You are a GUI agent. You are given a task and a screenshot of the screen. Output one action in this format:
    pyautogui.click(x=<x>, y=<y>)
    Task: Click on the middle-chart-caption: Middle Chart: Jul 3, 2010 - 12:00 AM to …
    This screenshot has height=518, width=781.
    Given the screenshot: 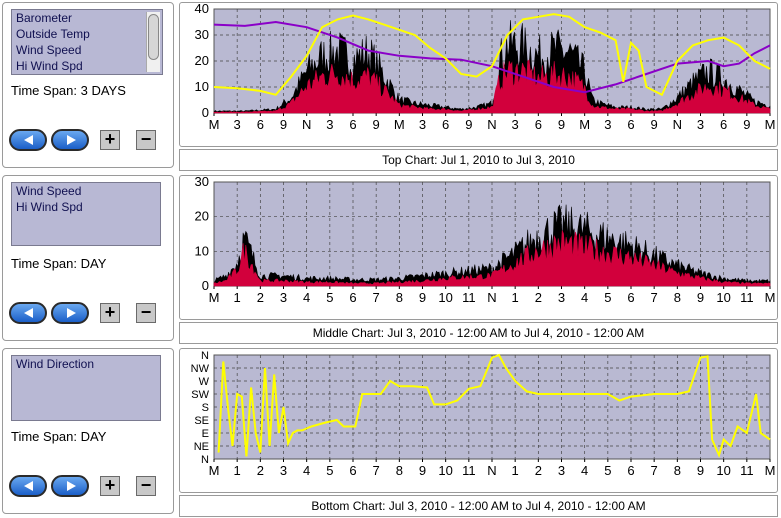 What is the action you would take?
    pyautogui.click(x=478, y=333)
    